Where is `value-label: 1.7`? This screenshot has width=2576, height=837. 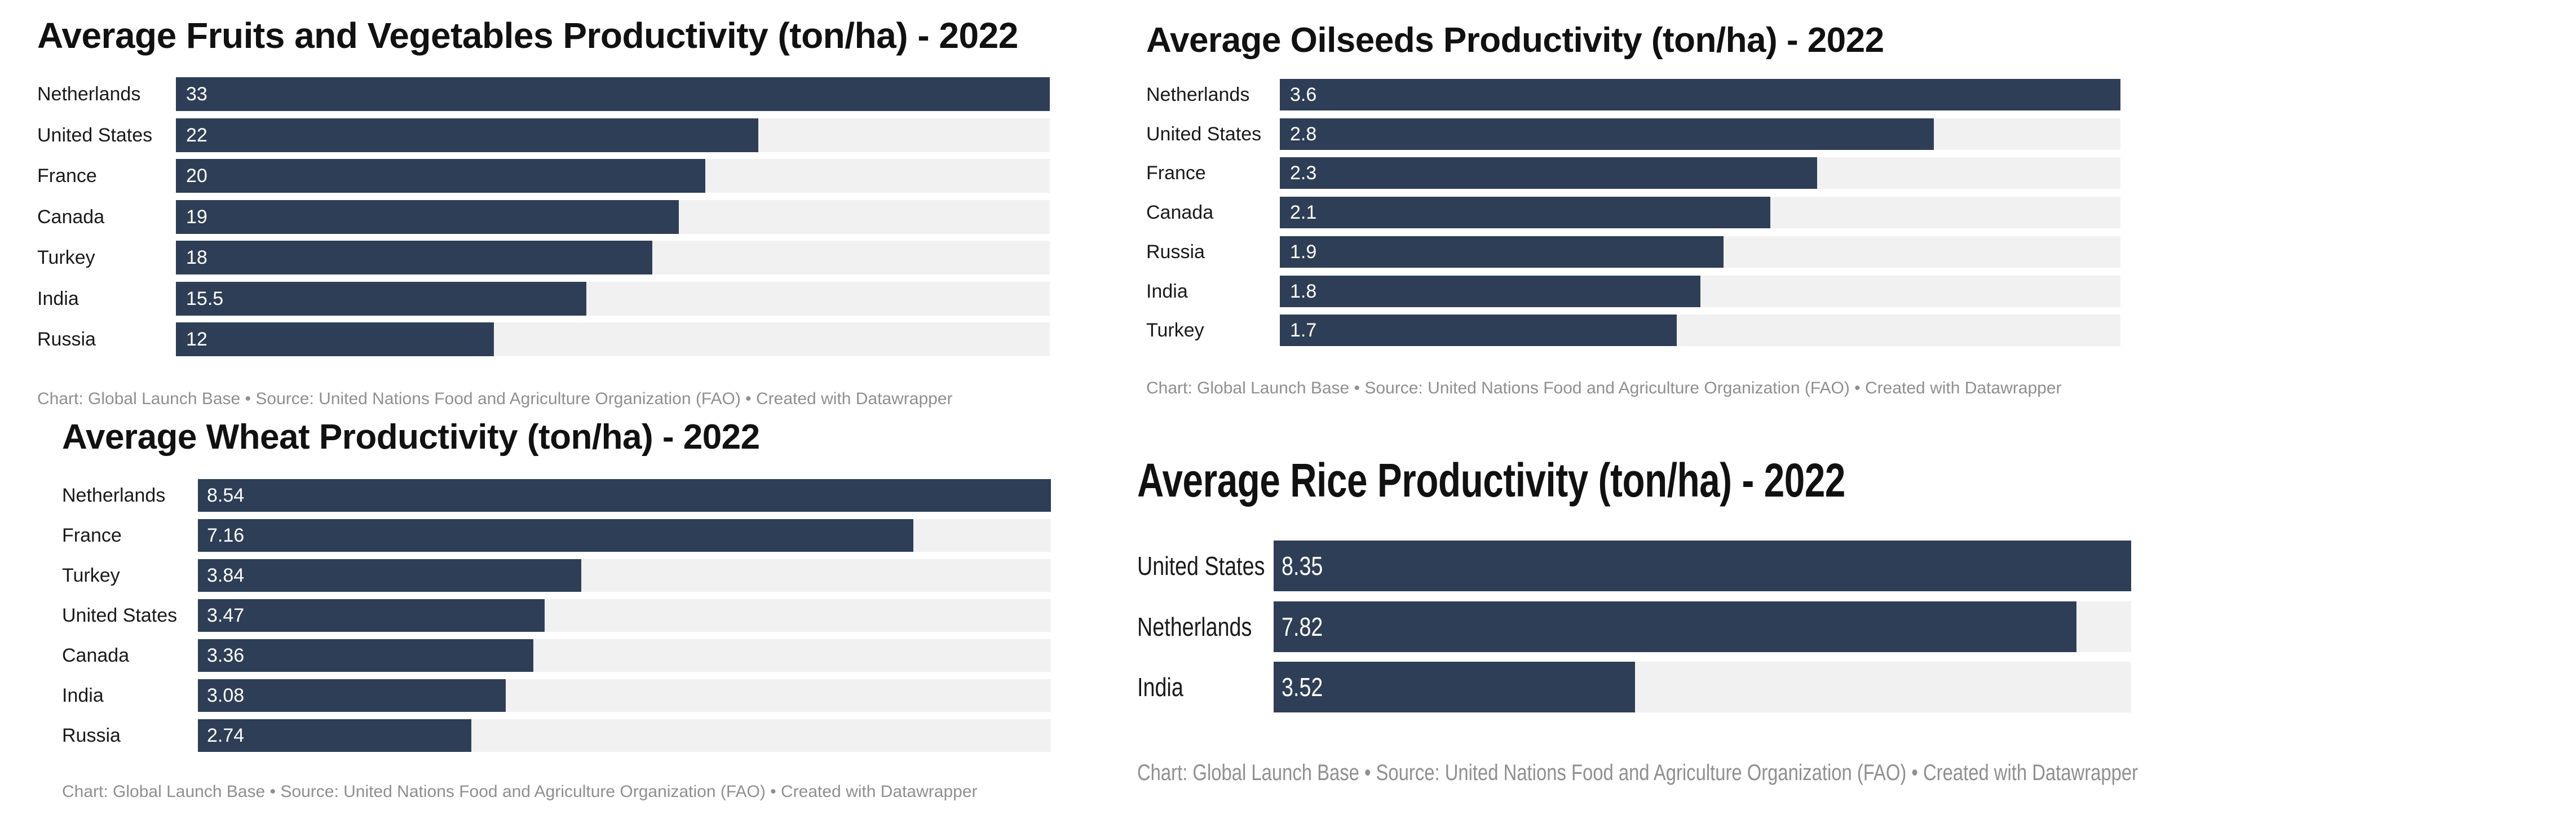 value-label: 1.7 is located at coordinates (1303, 331).